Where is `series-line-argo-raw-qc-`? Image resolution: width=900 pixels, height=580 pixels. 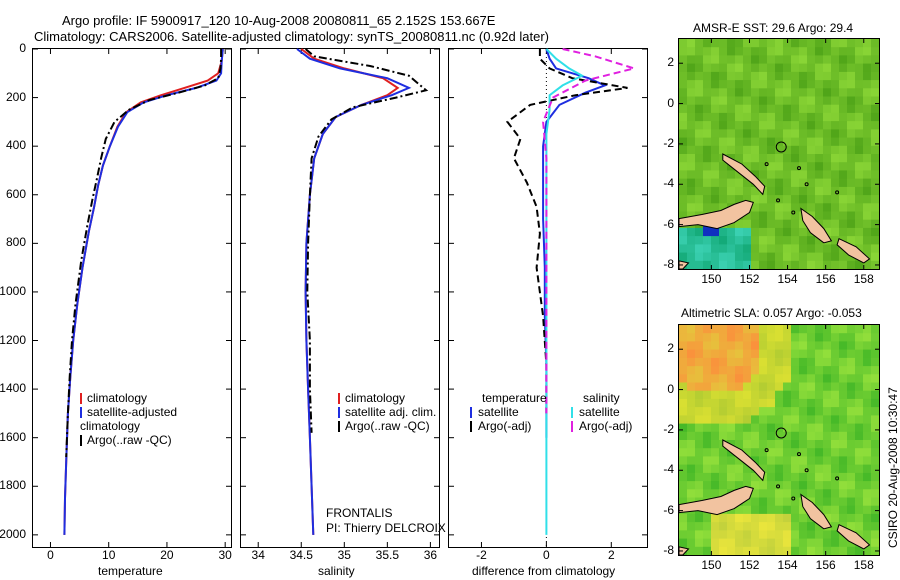 series-line-argo-raw-qc- is located at coordinates (144, 253).